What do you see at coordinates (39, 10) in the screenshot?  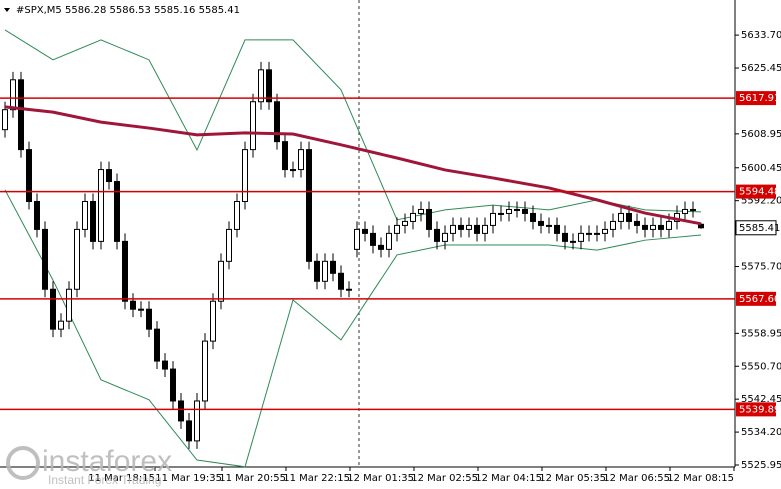 I see `symbol: #SPX,M5` at bounding box center [39, 10].